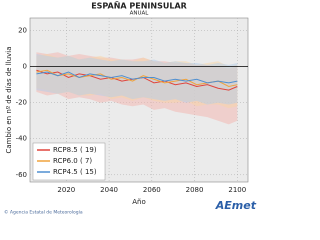  I want to click on footer: © Agencia Estatal de Meteorología, so click(43, 212).